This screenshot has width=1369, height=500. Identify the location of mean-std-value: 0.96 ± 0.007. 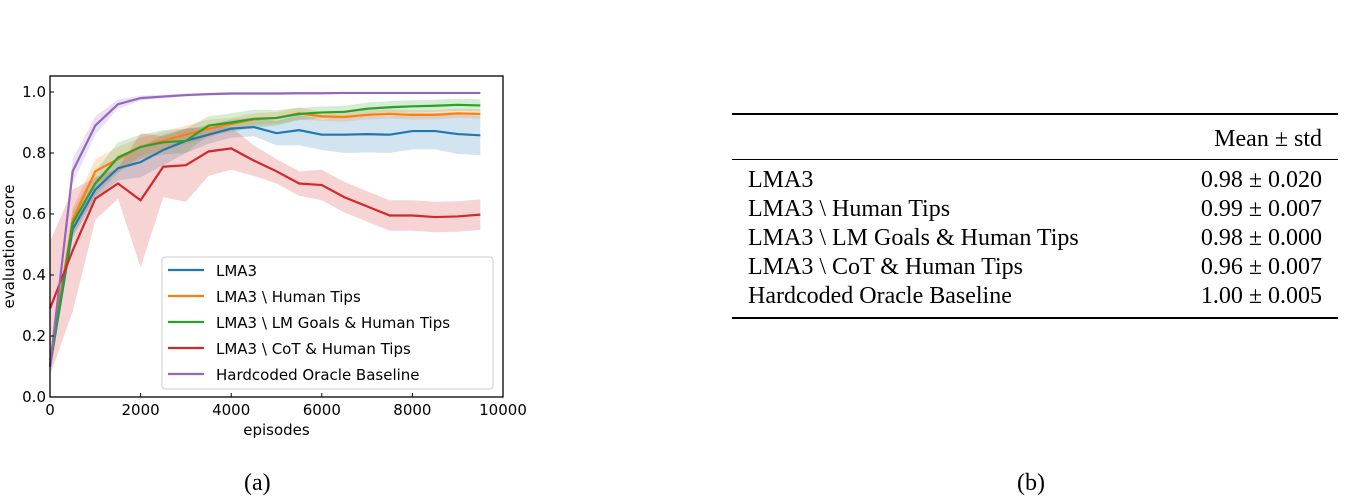
(1261, 267).